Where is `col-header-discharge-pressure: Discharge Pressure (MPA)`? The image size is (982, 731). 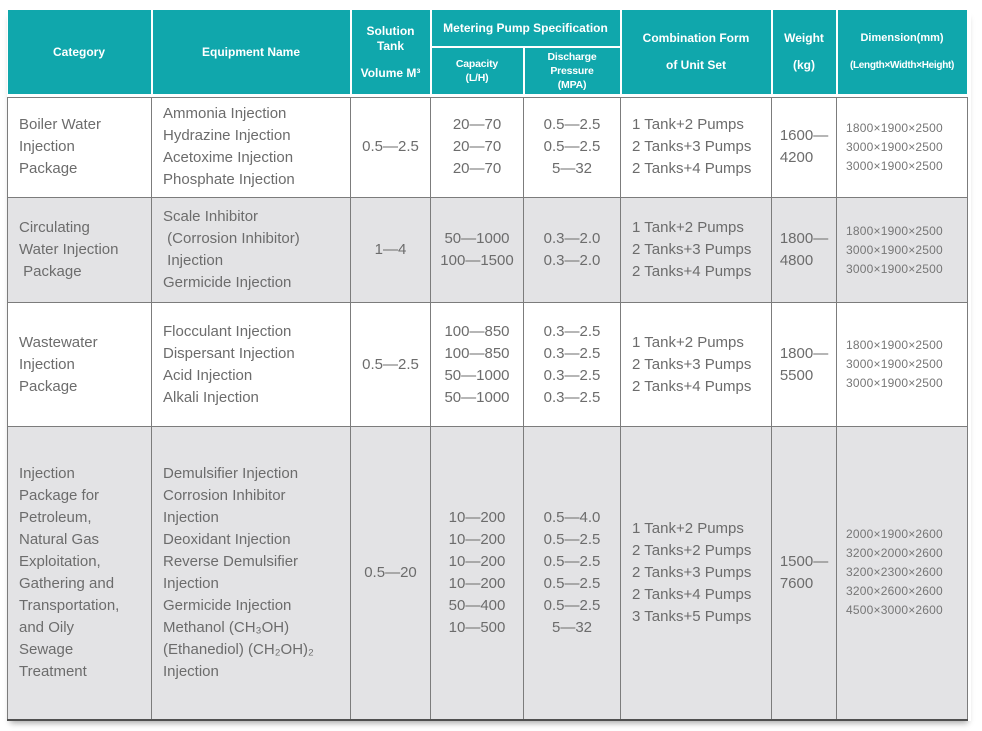 col-header-discharge-pressure: Discharge Pressure (MPA) is located at coordinates (572, 72).